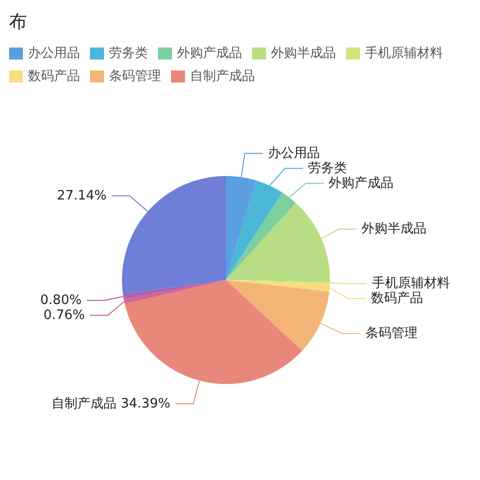 Image resolution: width=480 pixels, height=480 pixels. I want to click on legend-label: 手机原辅材料, so click(404, 53).